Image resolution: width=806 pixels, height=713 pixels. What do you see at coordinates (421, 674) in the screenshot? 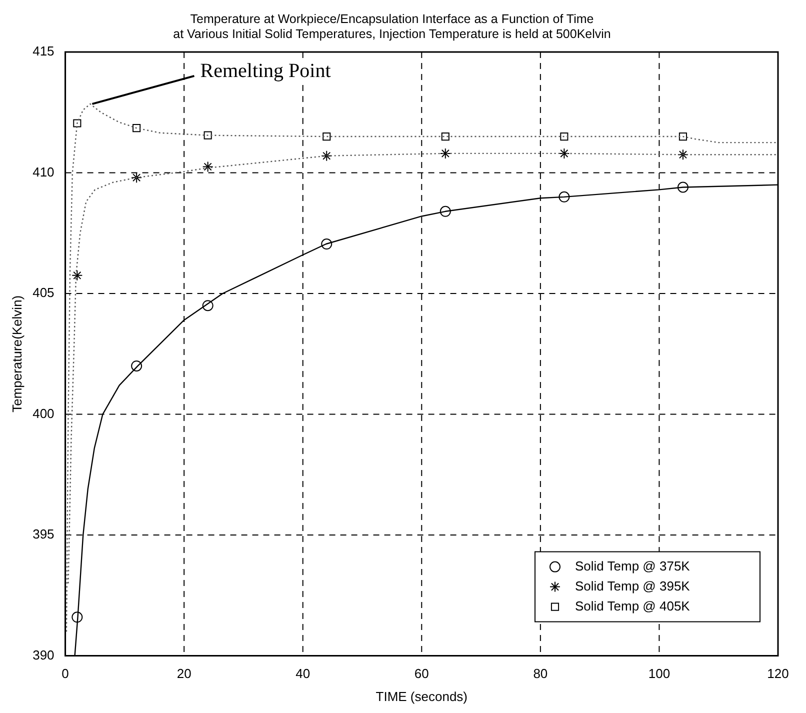
I see `x-tick-label: 60` at bounding box center [421, 674].